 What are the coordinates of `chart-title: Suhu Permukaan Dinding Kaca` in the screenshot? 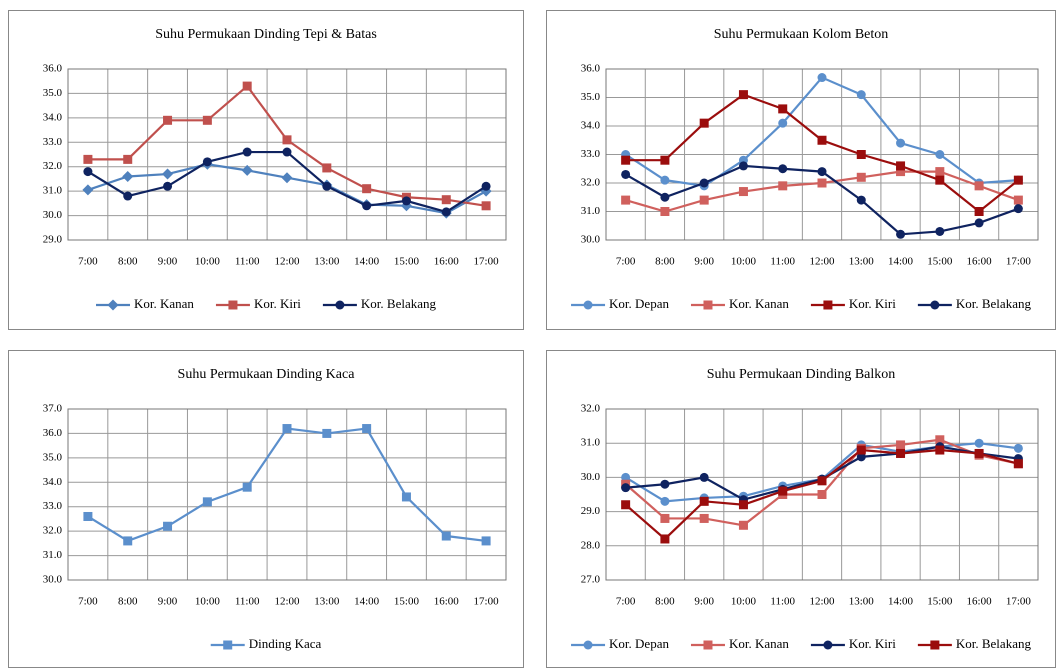 It's located at (267, 374).